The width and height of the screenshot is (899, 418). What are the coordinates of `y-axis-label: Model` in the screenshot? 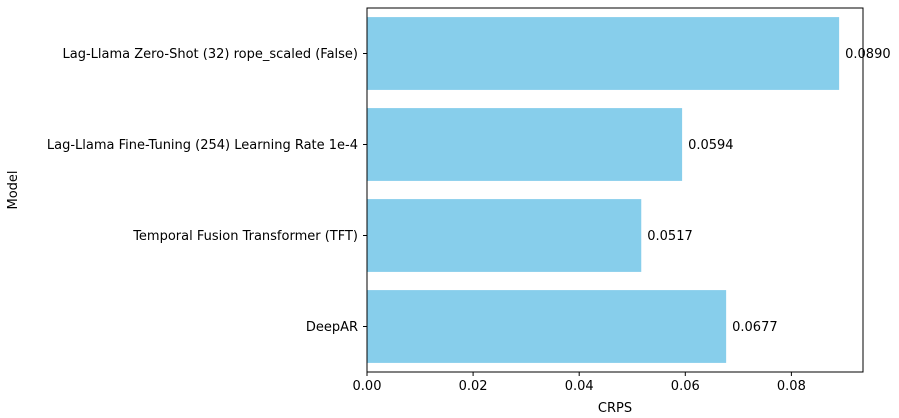 It's located at (13, 189).